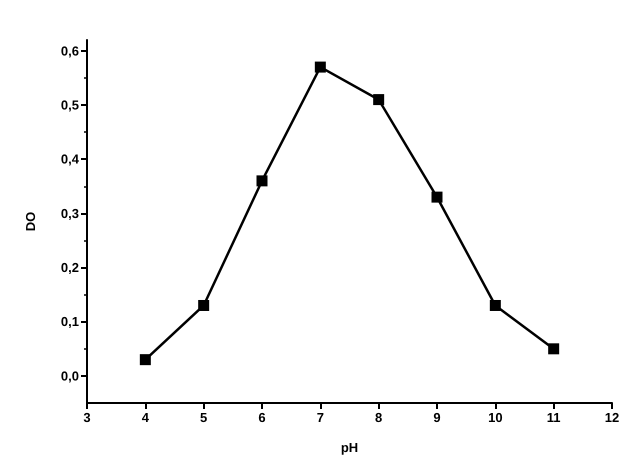 This screenshot has height=469, width=627. What do you see at coordinates (69, 268) in the screenshot?
I see `y-tick-label: 0,2` at bounding box center [69, 268].